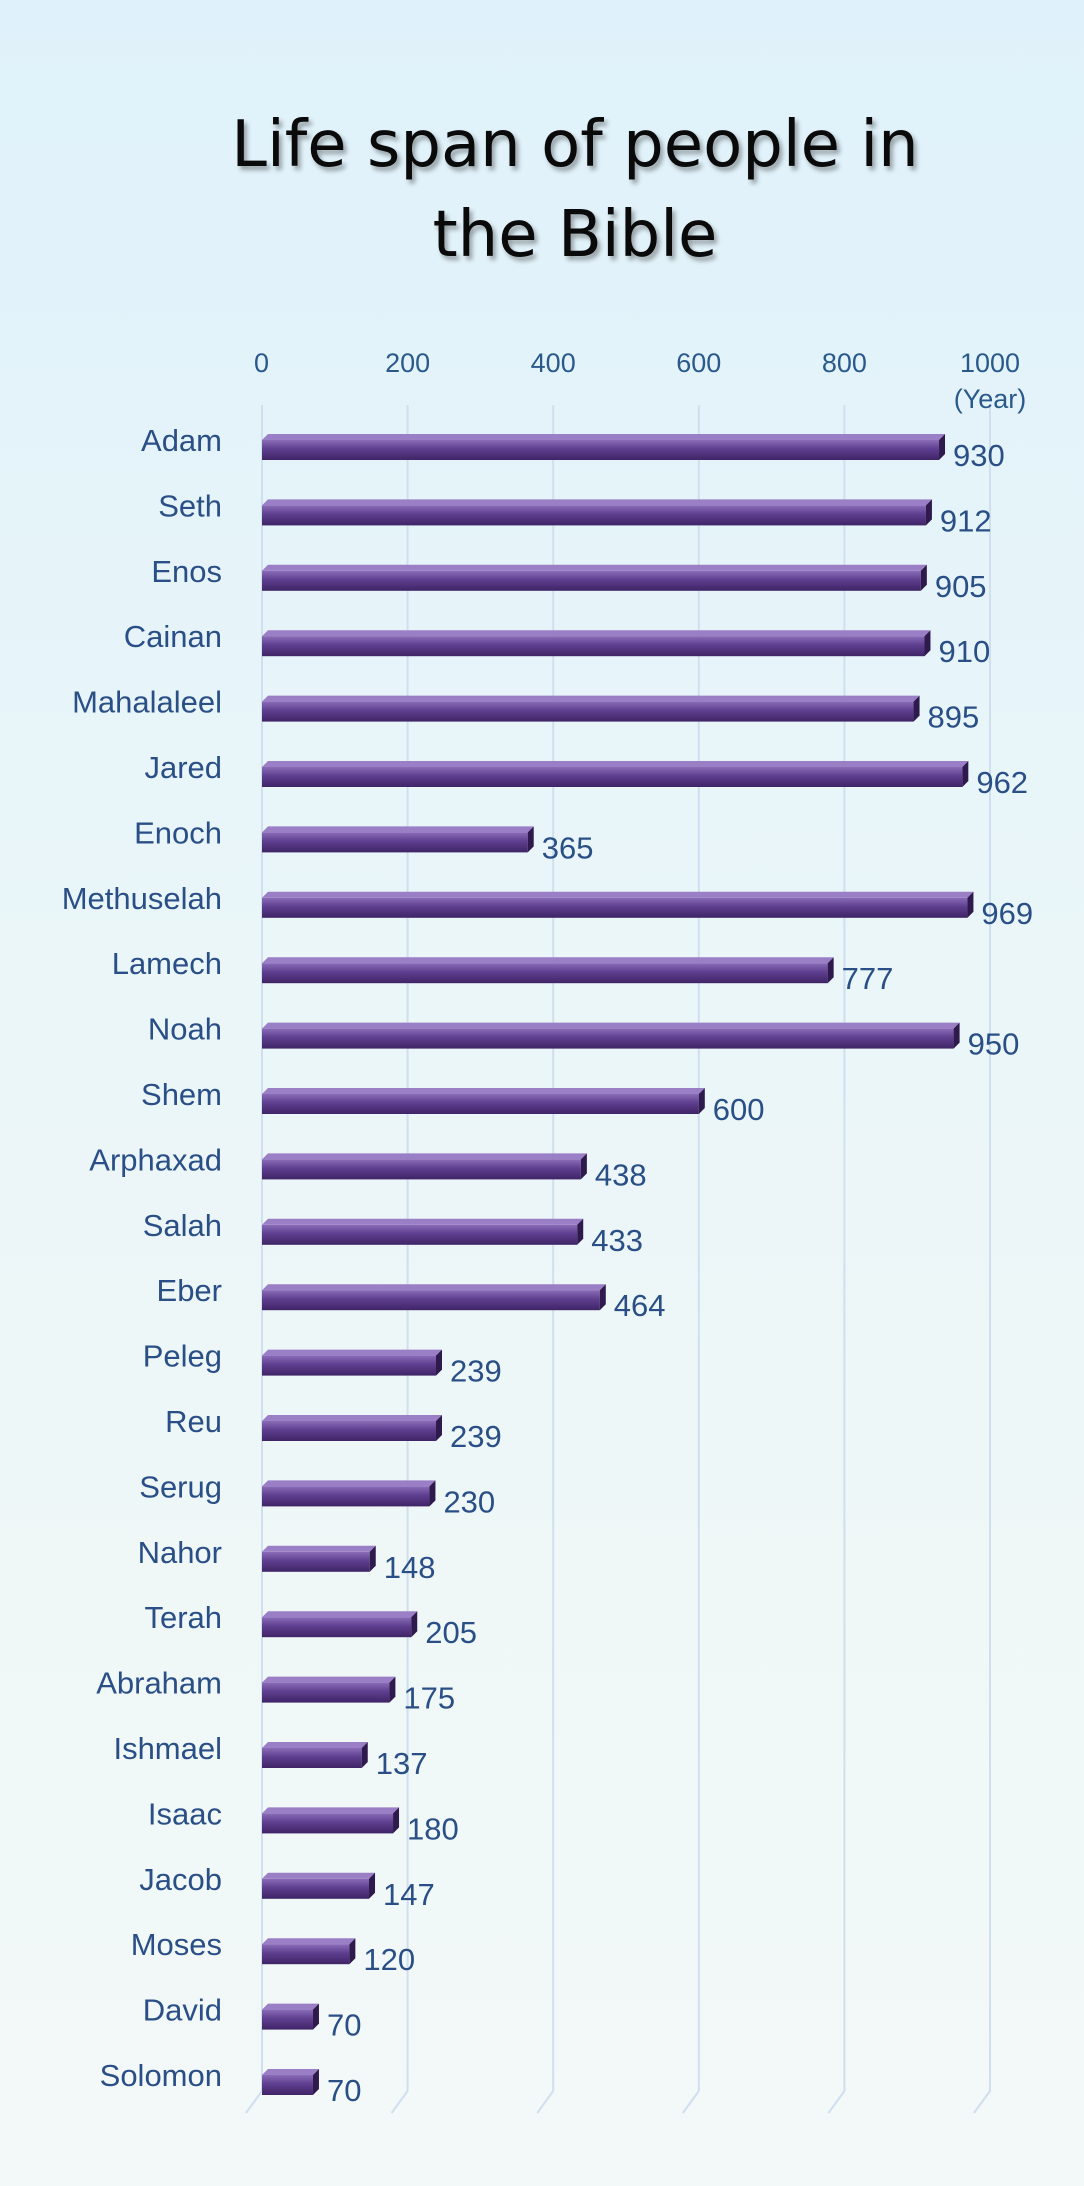 The image size is (1084, 2186). I want to click on category-label: Nahor, so click(180, 1552).